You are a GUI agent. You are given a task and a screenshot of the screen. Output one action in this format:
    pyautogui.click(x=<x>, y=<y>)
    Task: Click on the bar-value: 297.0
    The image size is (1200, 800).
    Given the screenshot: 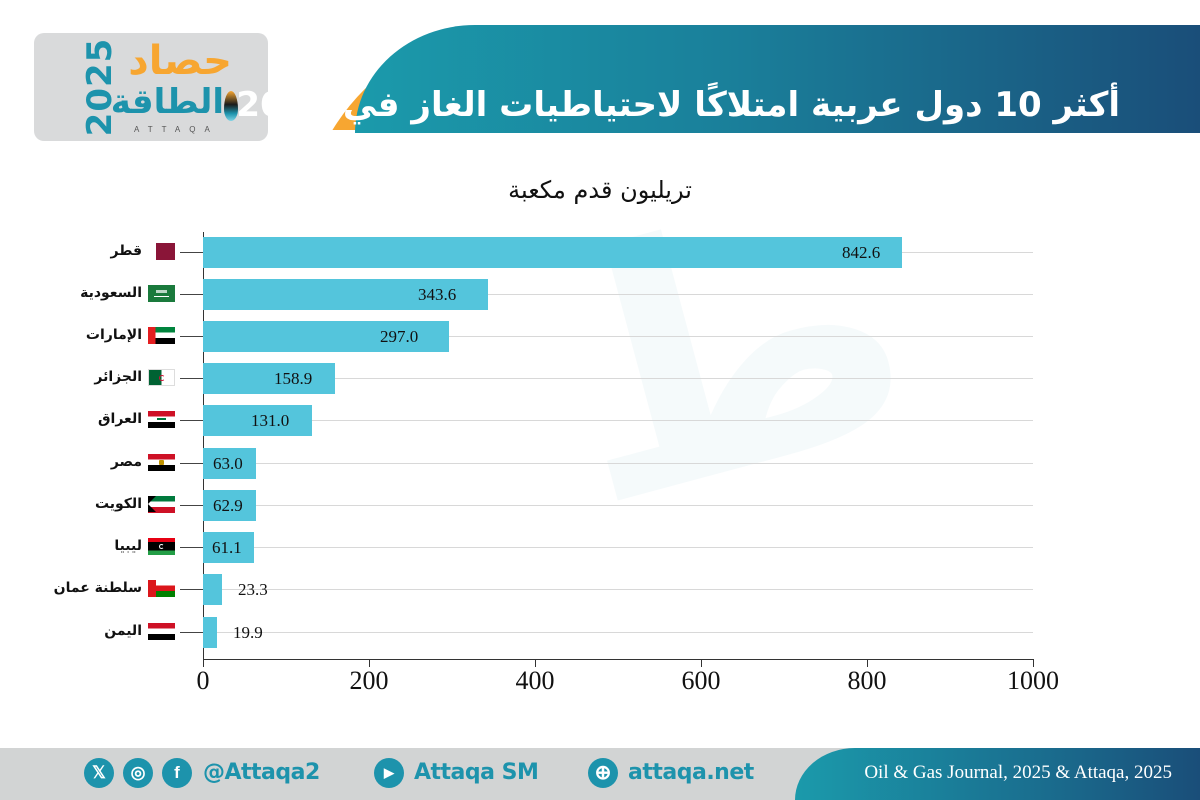 What is the action you would take?
    pyautogui.click(x=399, y=336)
    